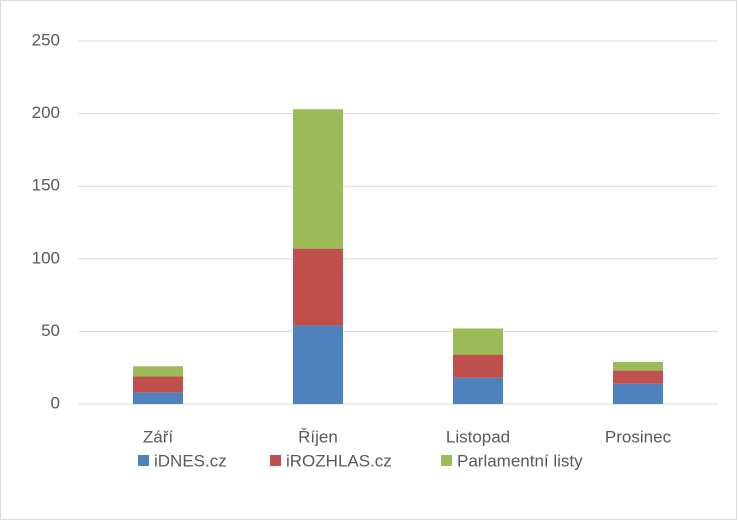 The height and width of the screenshot is (521, 738). Describe the element at coordinates (339, 460) in the screenshot. I see `legend-label: iROZHLAS.cz` at that location.